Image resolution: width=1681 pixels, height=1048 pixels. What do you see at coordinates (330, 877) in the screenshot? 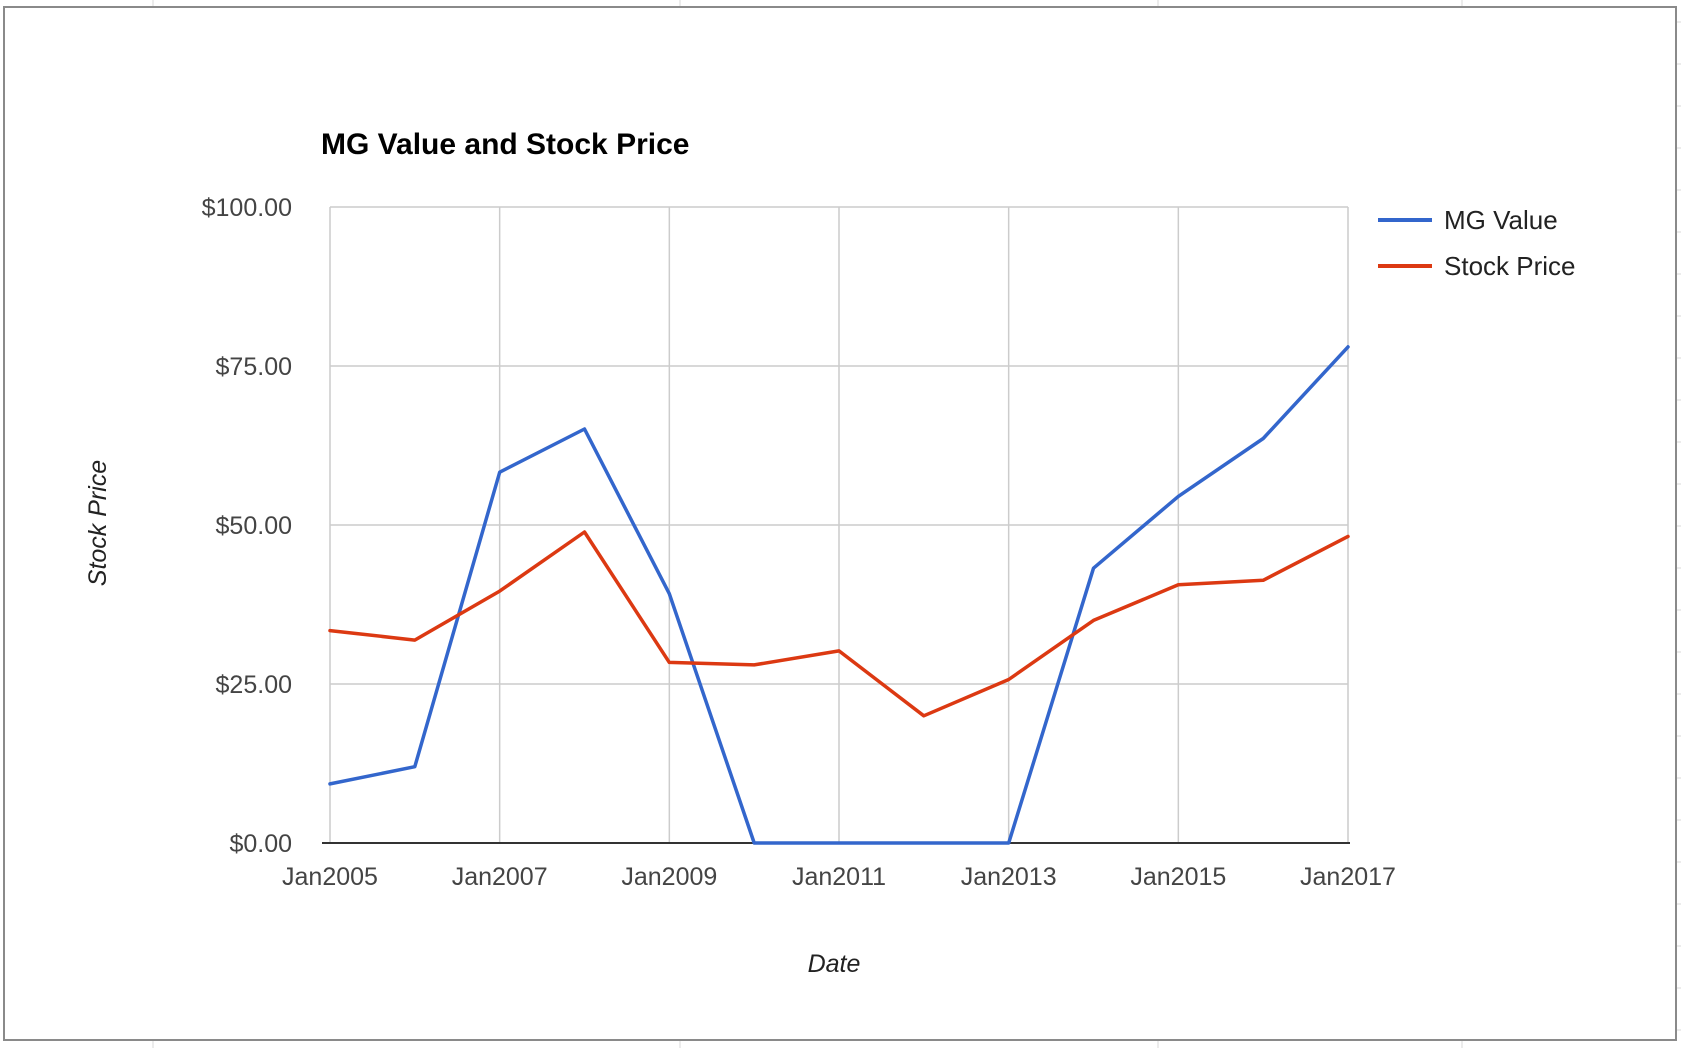
I see `x-tick-label: Jan2005` at bounding box center [330, 877].